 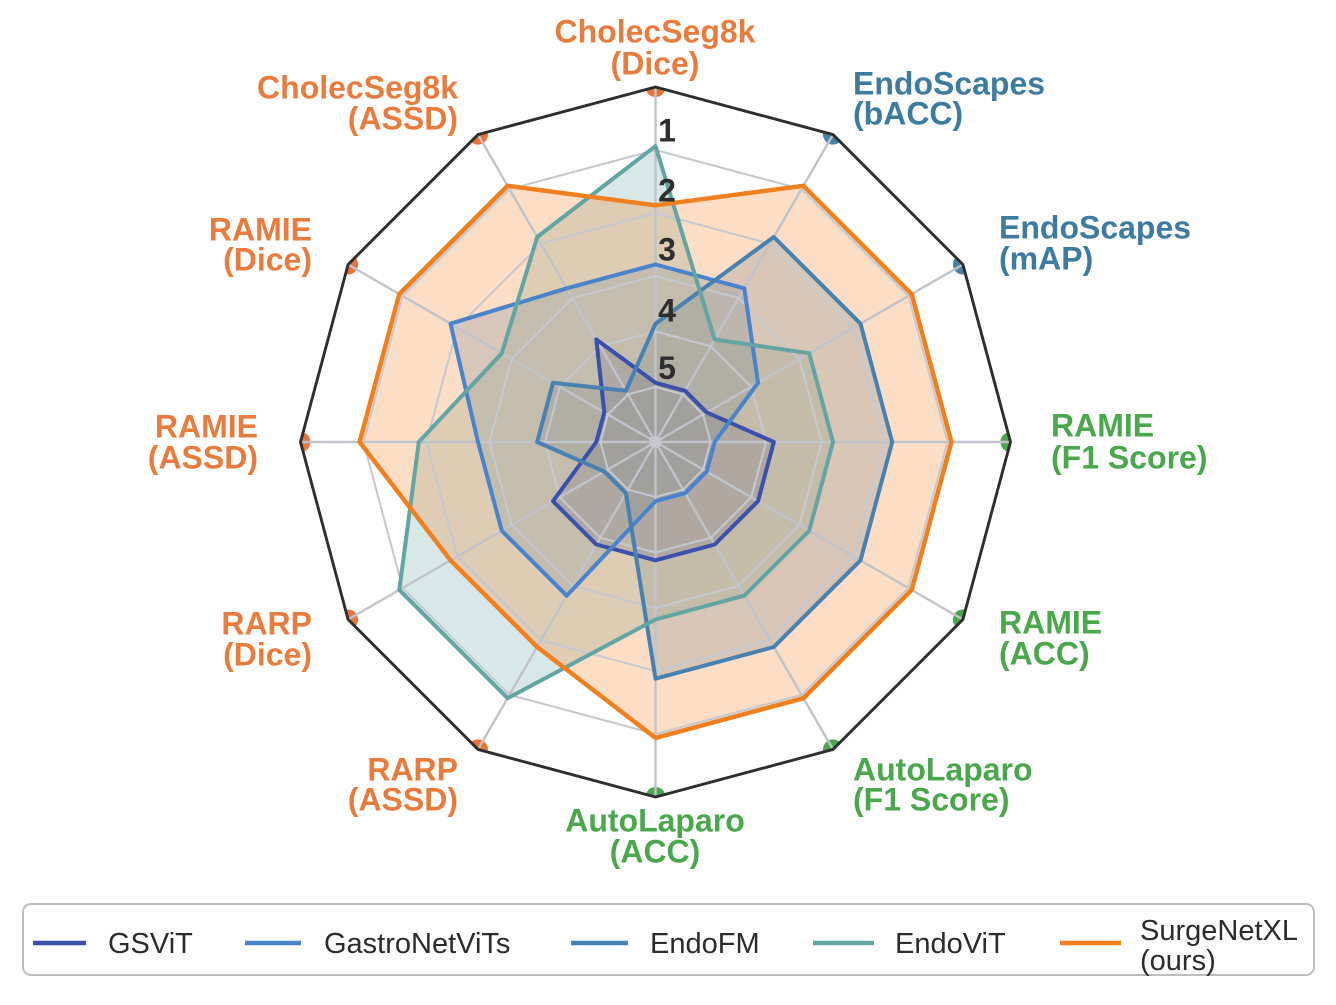 I want to click on svg-text: (bACC), so click(x=908, y=114).